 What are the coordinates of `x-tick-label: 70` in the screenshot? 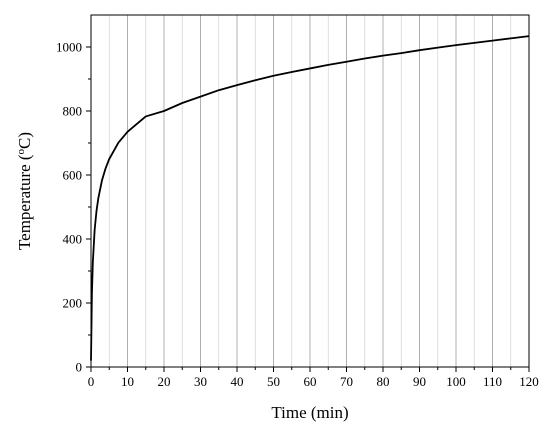 It's located at (346, 381).